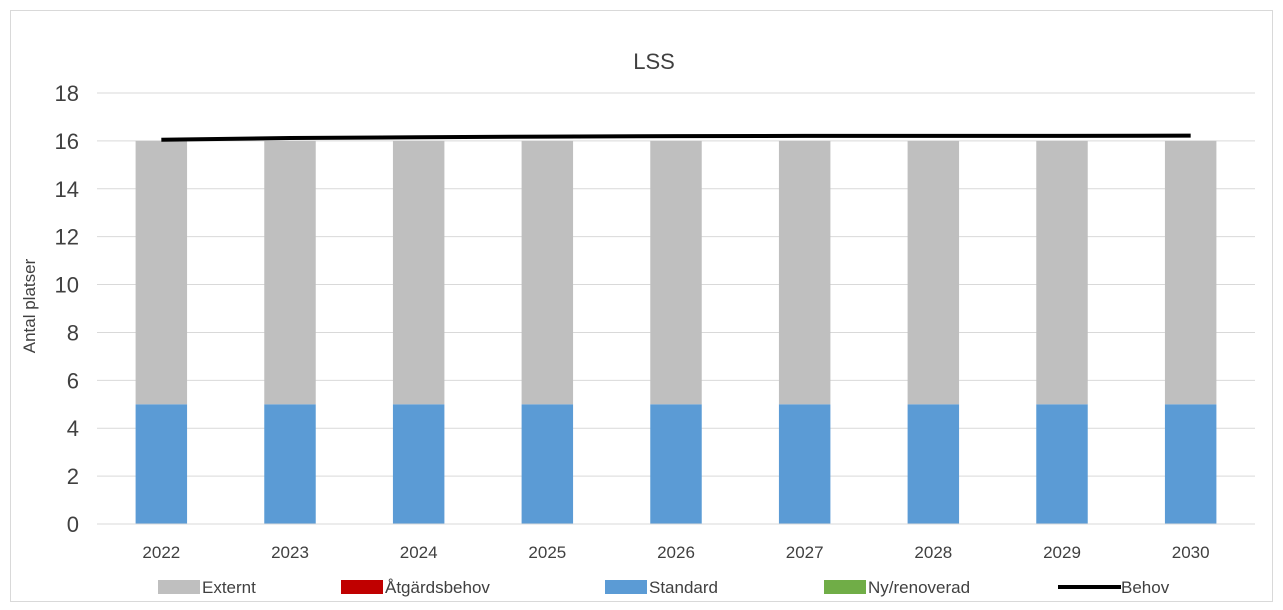 The image size is (1283, 610). What do you see at coordinates (805, 552) in the screenshot?
I see `x-tick-label: 2027` at bounding box center [805, 552].